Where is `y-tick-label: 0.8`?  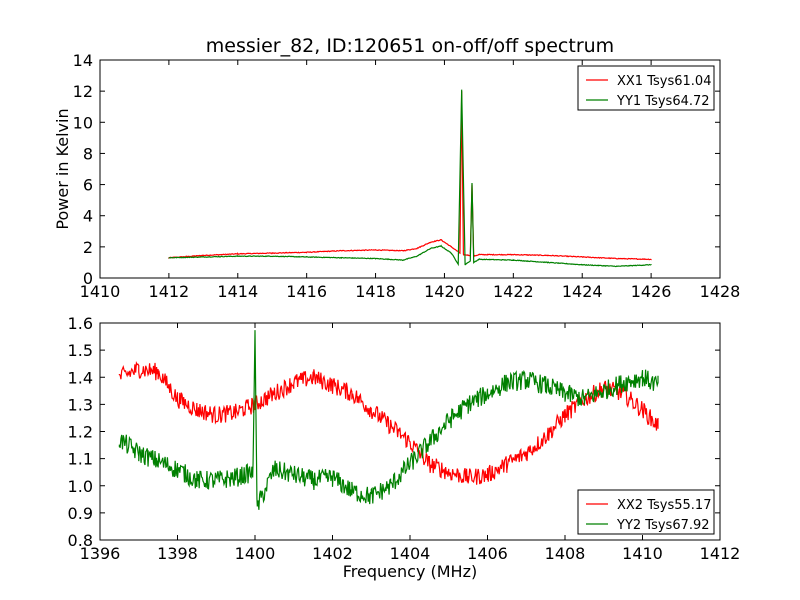 y-tick-label: 0.8 is located at coordinates (80, 540).